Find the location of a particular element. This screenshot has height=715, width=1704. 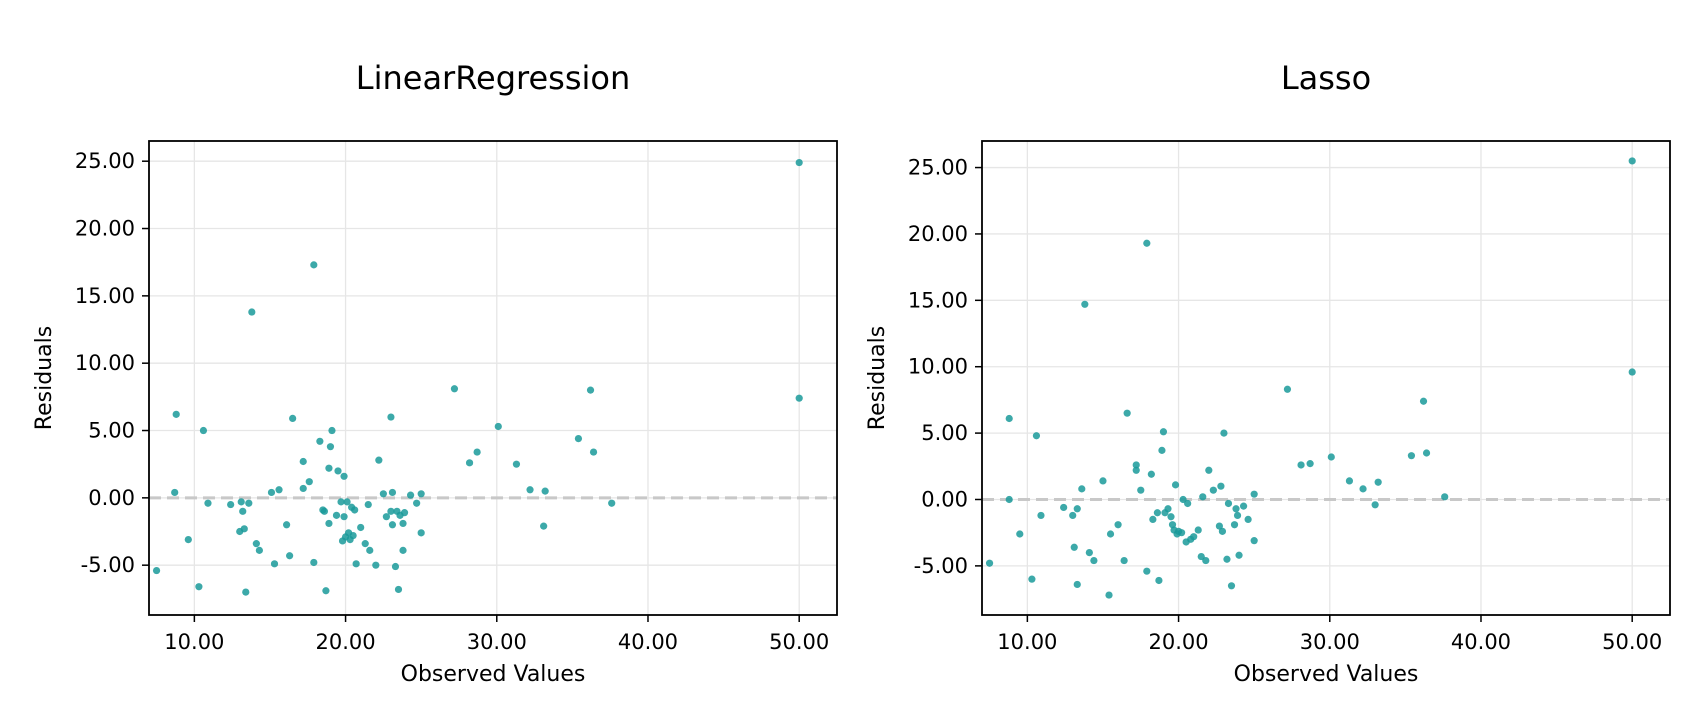

x-tick-label: 50.00 is located at coordinates (799, 642).